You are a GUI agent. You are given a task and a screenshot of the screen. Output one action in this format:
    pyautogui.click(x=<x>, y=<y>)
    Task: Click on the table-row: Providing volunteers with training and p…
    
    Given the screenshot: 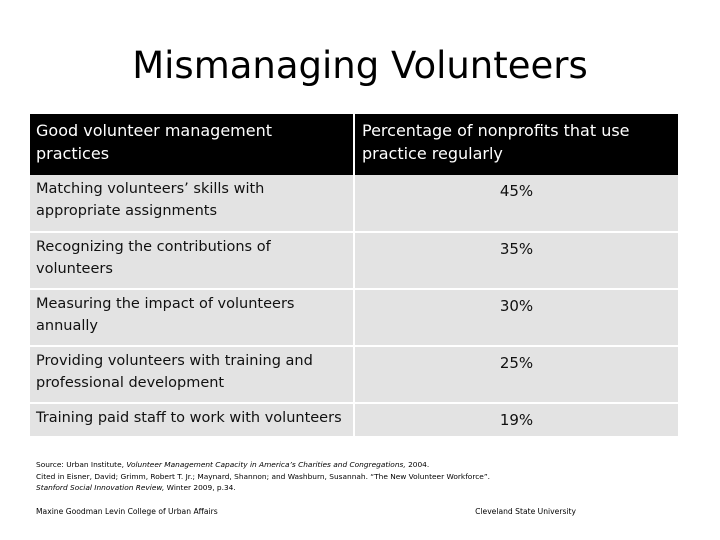 What is the action you would take?
    pyautogui.click(x=354, y=375)
    